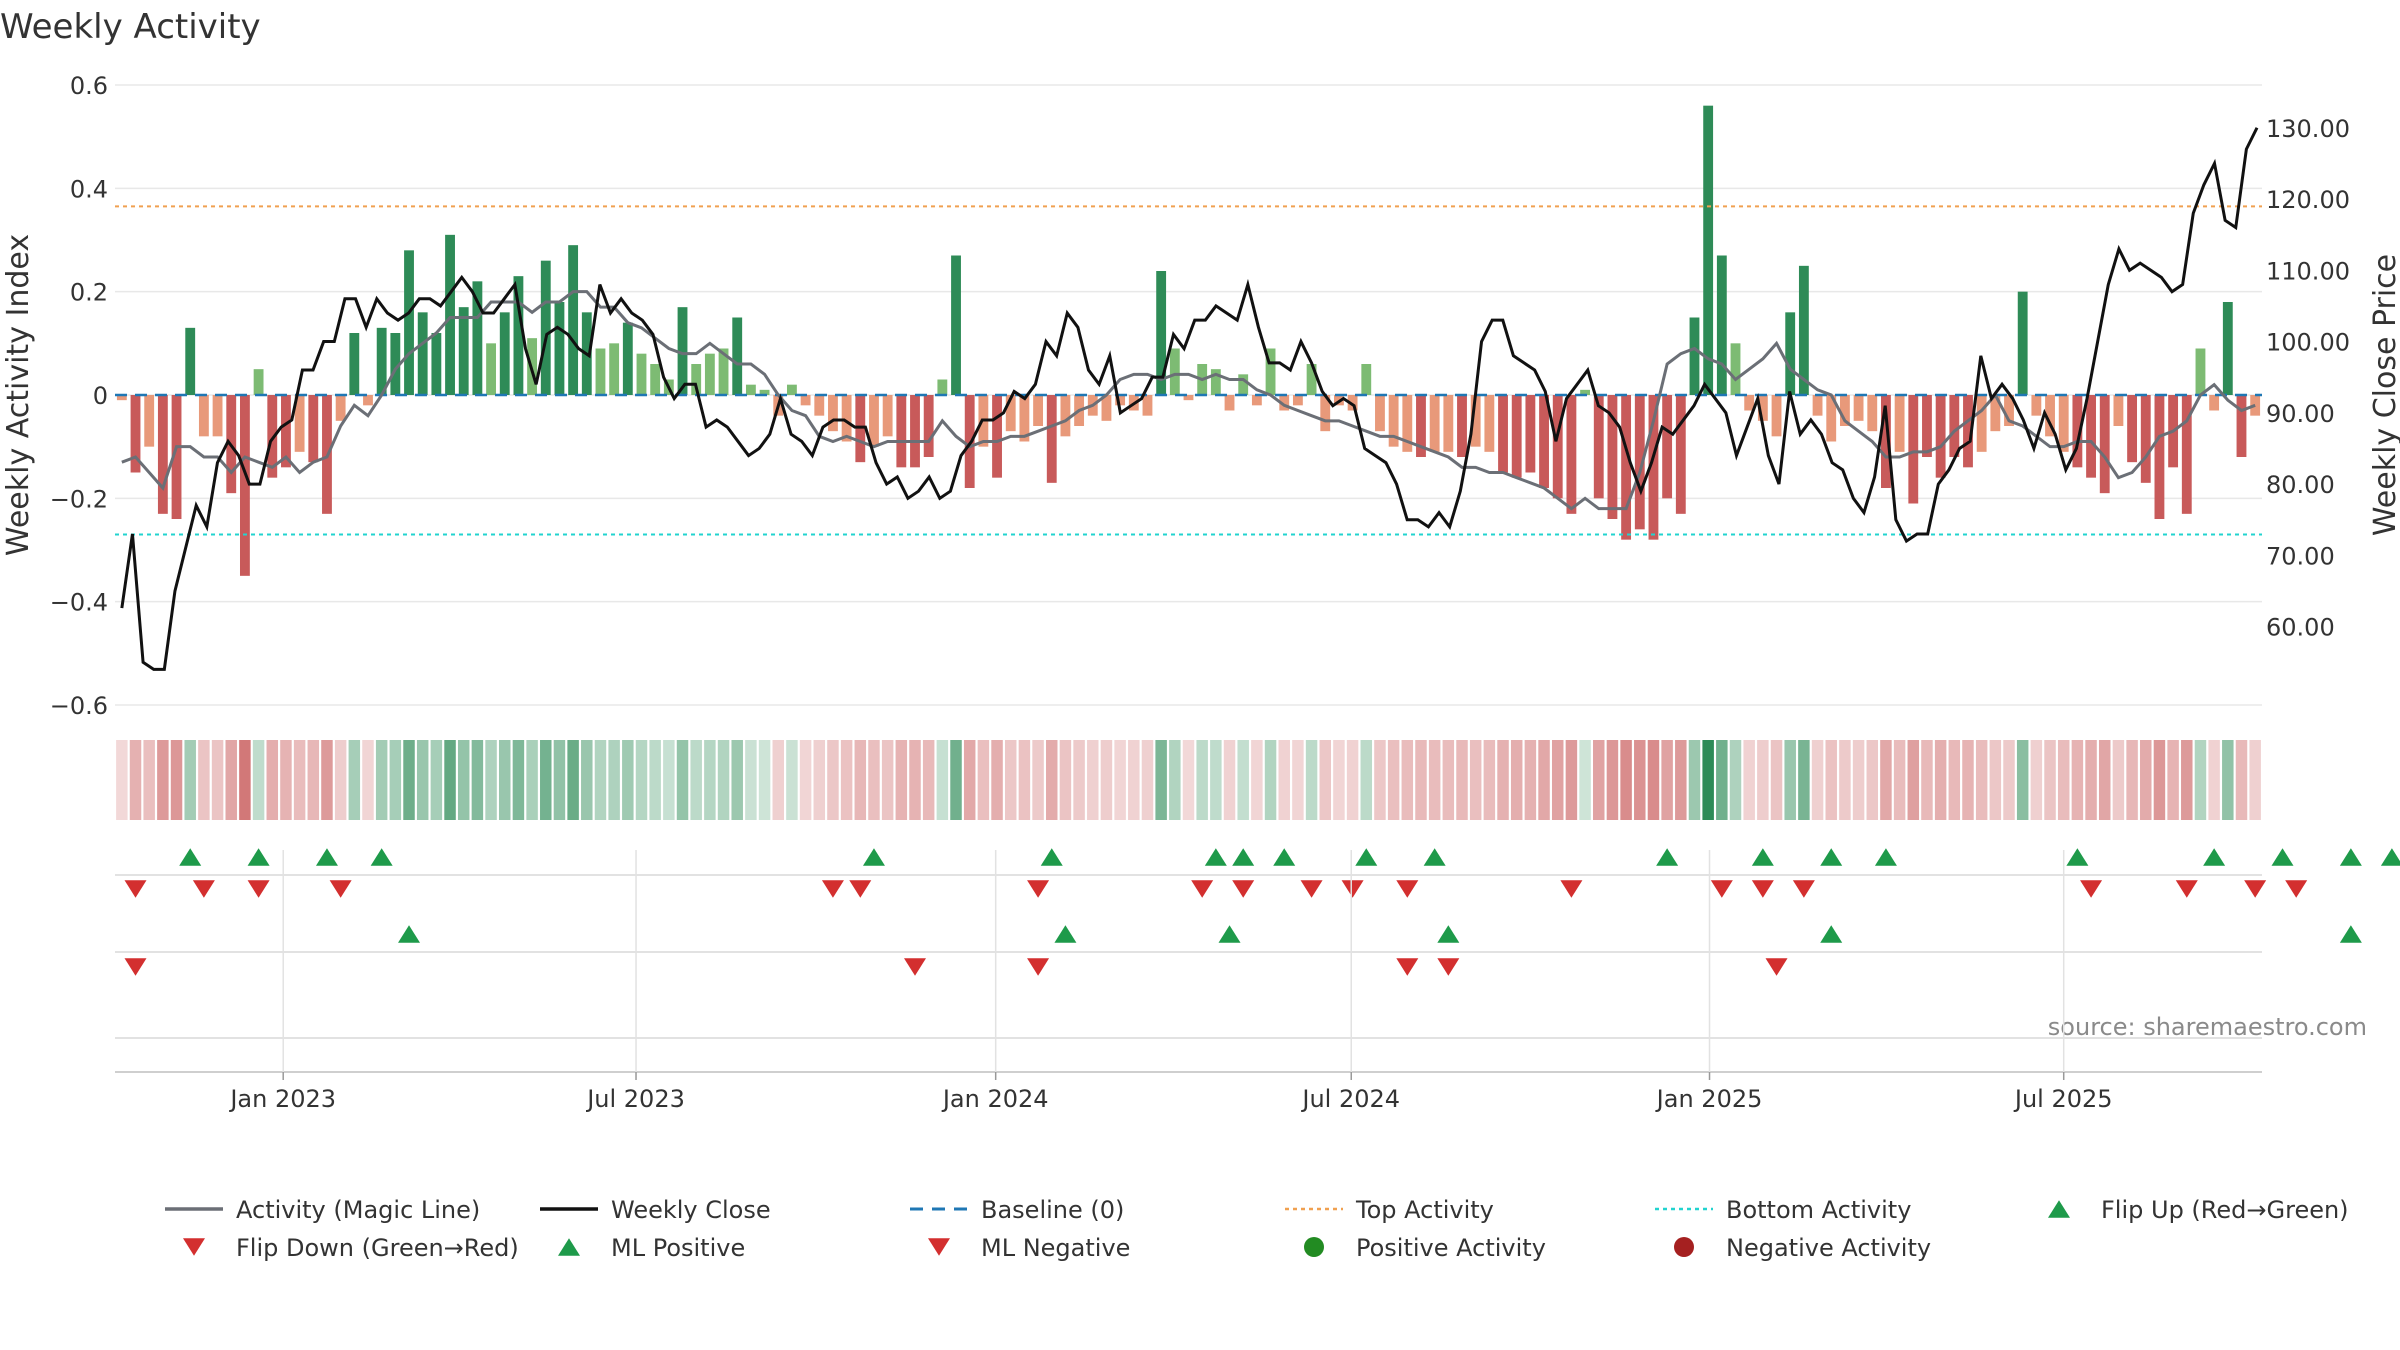 The height and width of the screenshot is (1350, 2400). Describe the element at coordinates (995, 1099) in the screenshot. I see `x-tick-label: Jan 2024` at that location.